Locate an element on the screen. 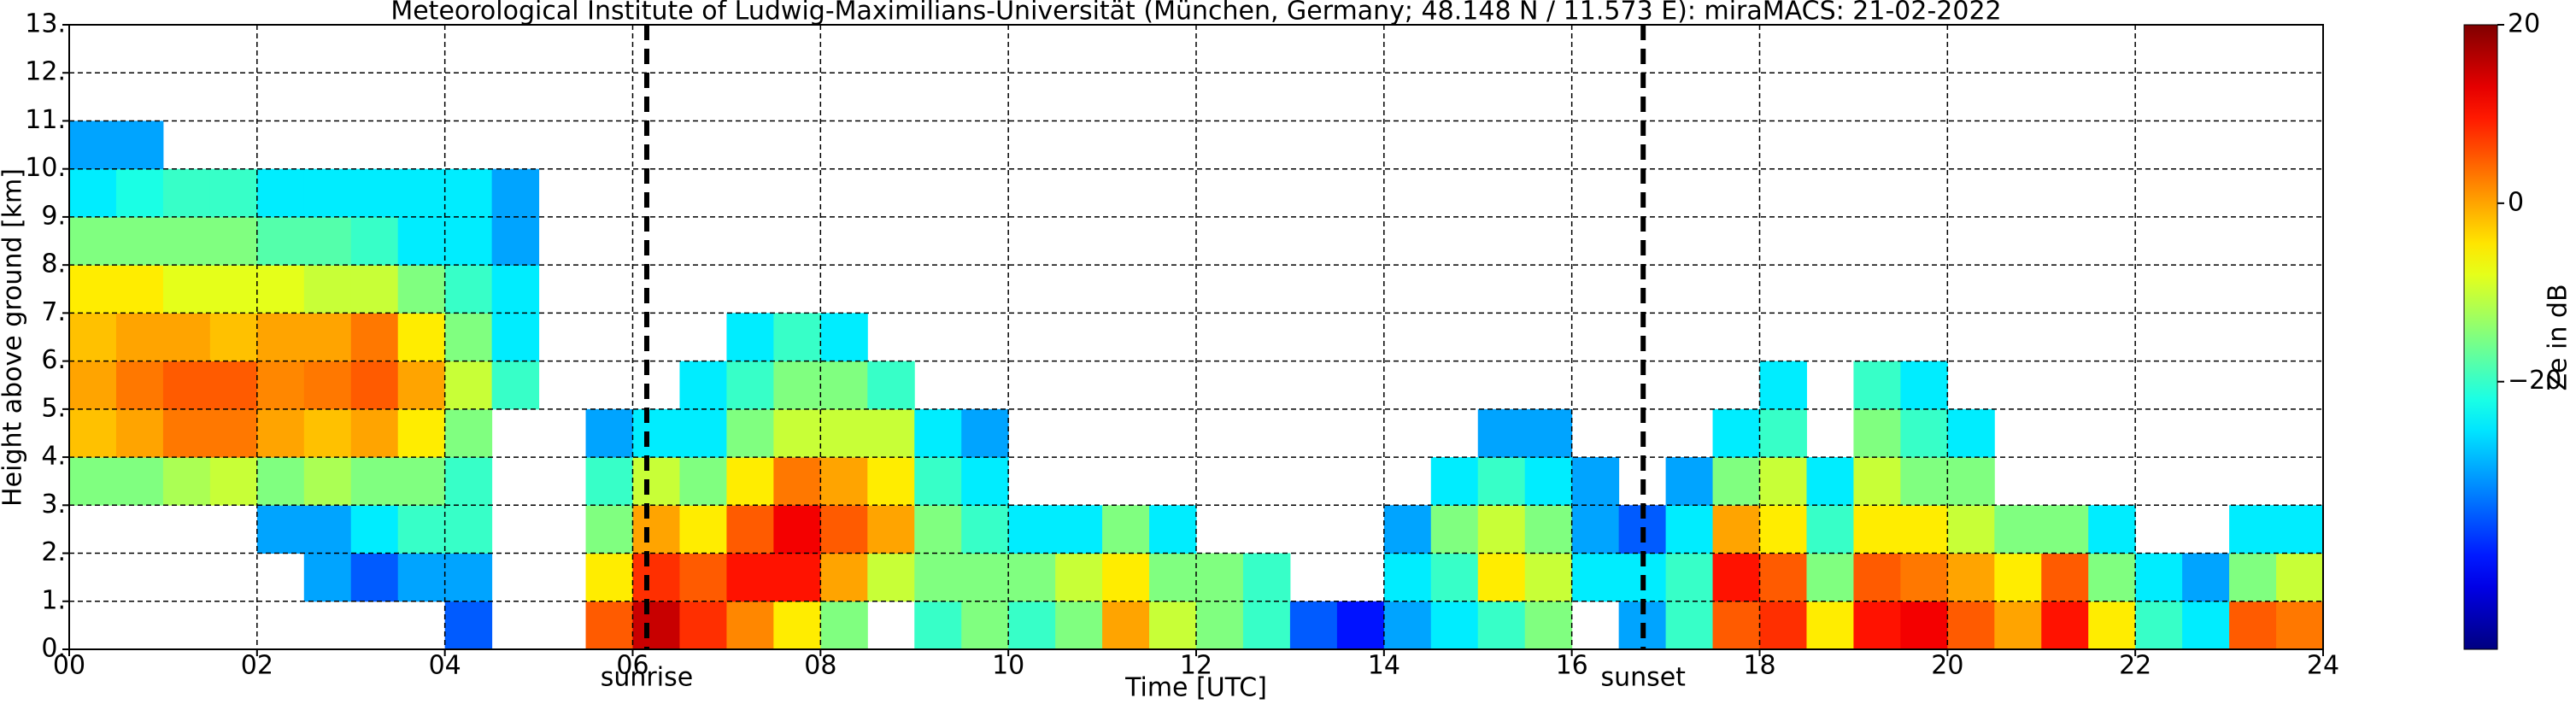 The image size is (2576, 704). y-tick-label: 12. is located at coordinates (45, 72).